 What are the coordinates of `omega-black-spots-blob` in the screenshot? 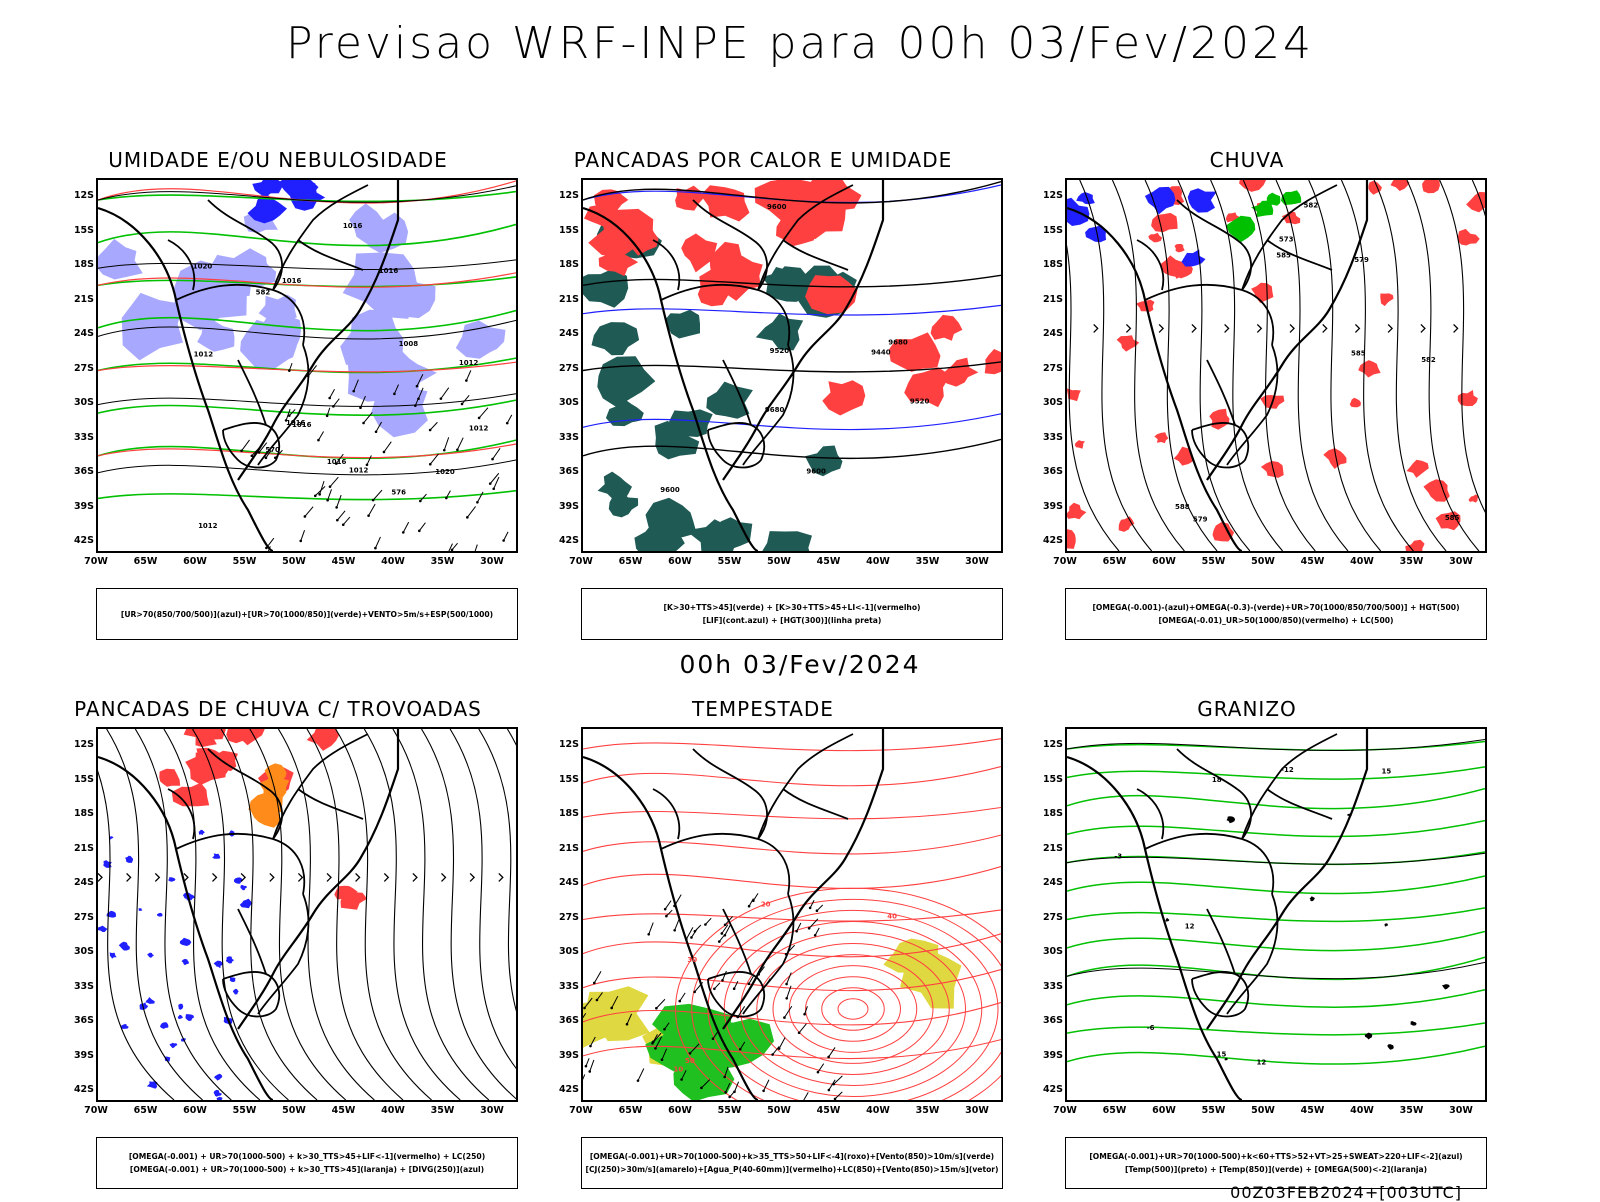 It's located at (1226, 1059).